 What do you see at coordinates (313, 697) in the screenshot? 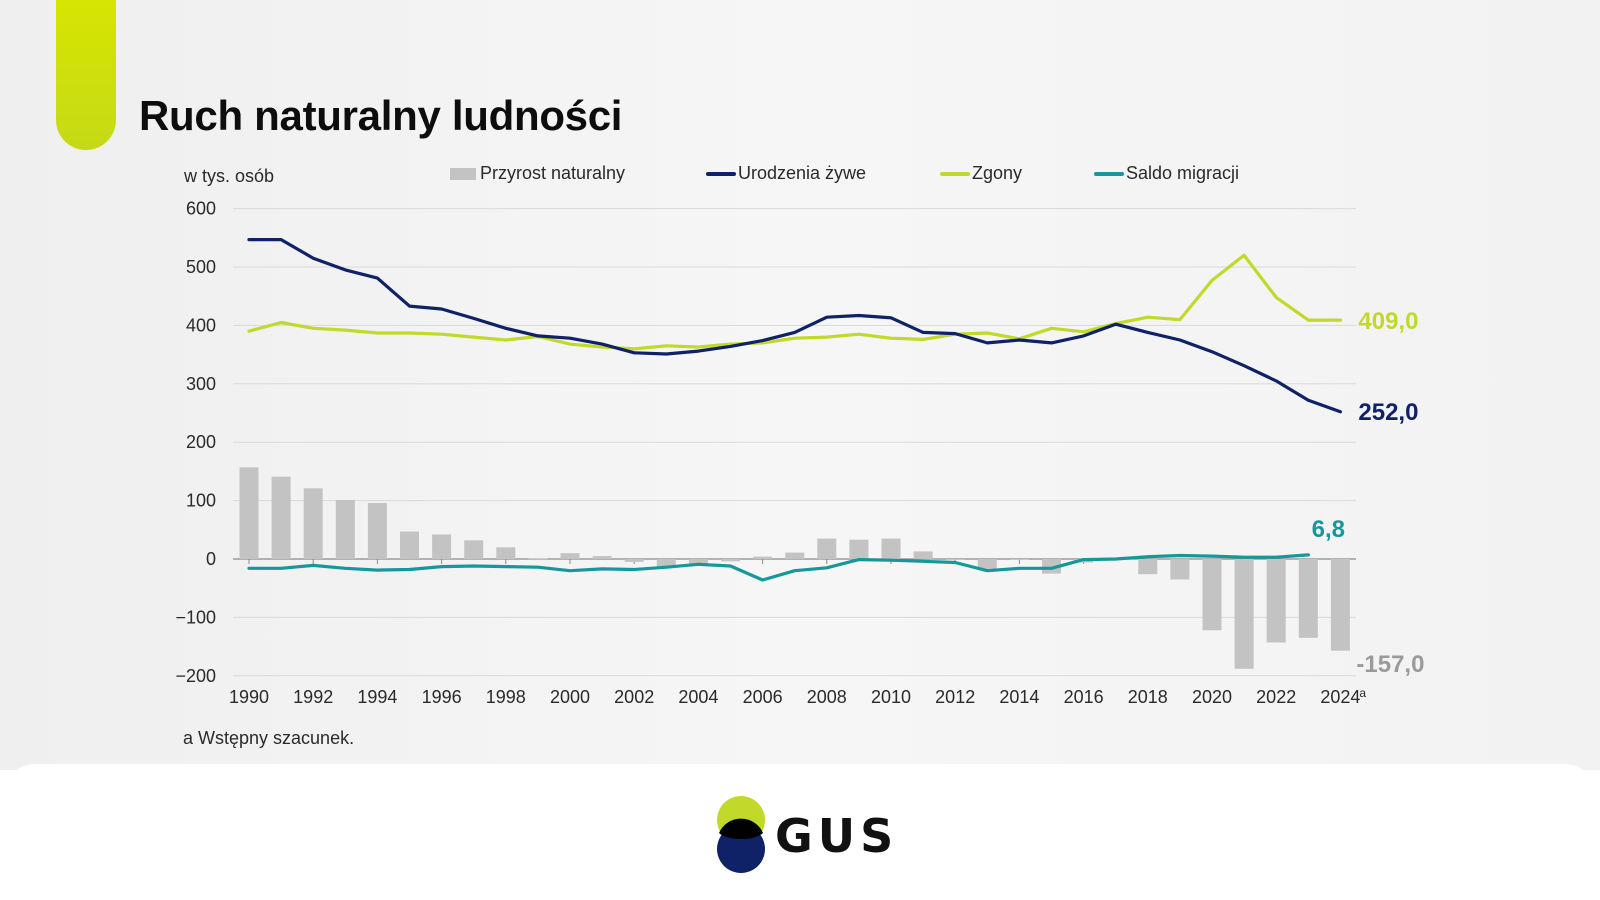
I see `x-tick-label: 1992` at bounding box center [313, 697].